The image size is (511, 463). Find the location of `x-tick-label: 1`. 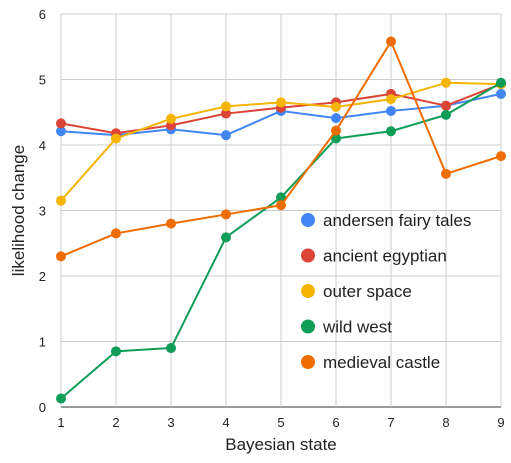

x-tick-label: 1 is located at coordinates (60, 422).